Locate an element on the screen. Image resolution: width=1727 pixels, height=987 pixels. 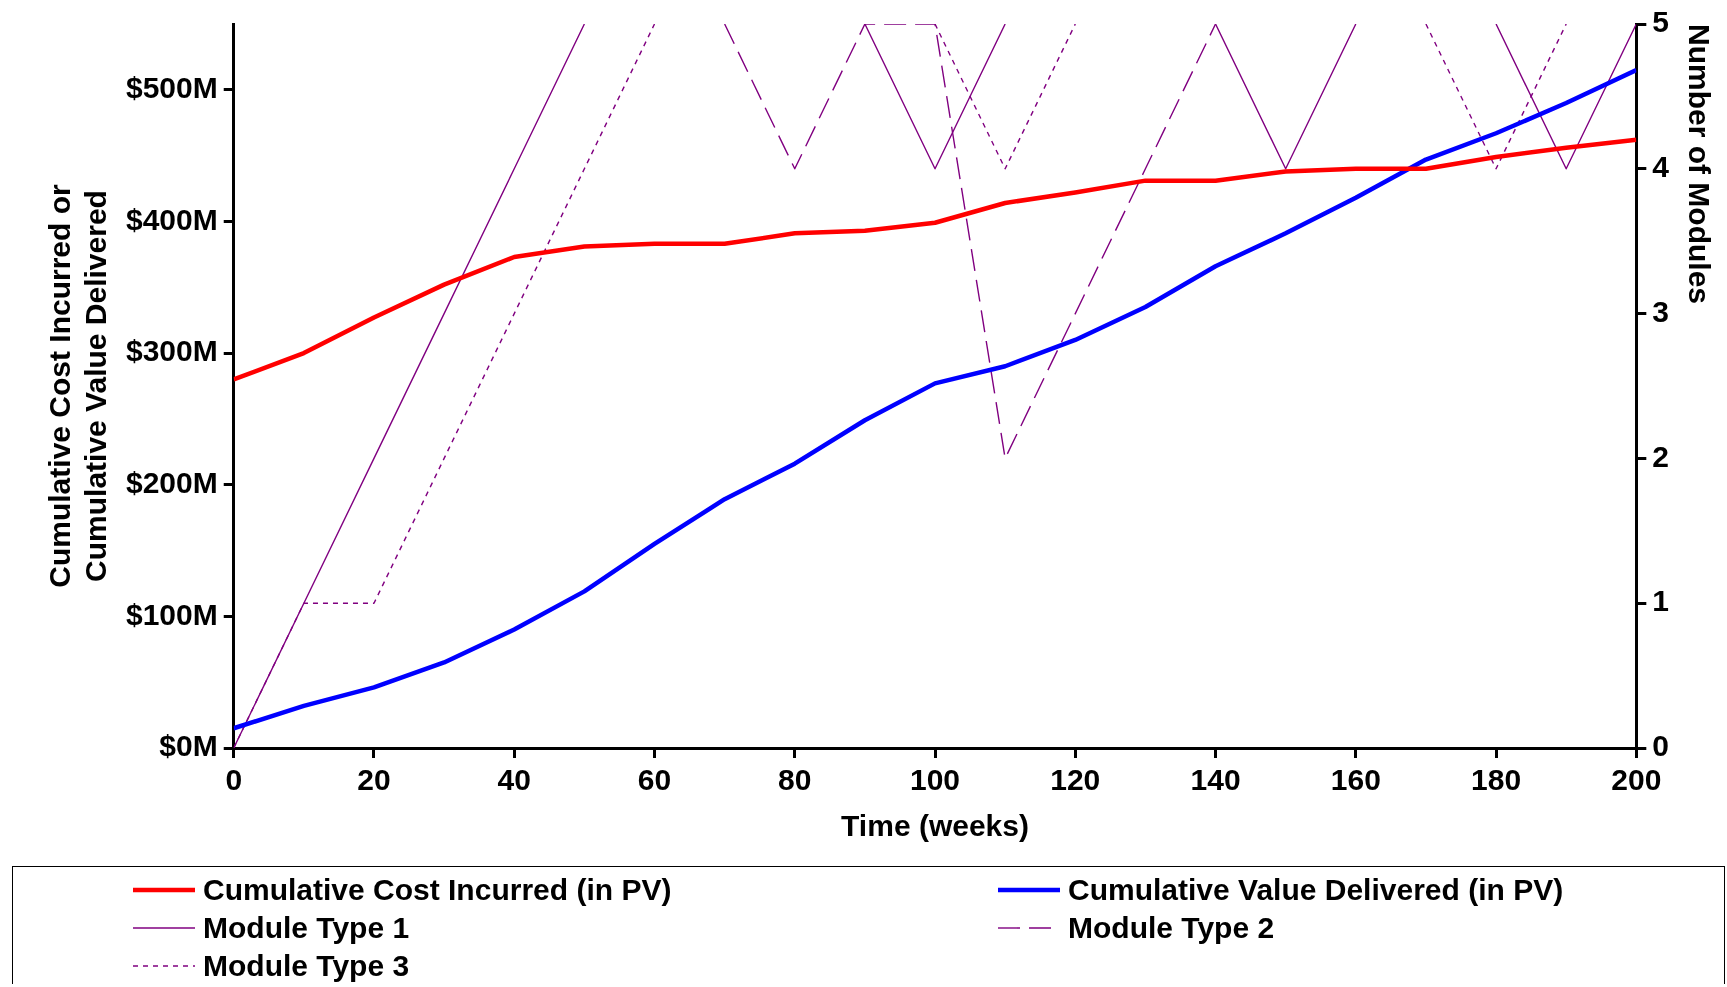
y-tick-label: $400M is located at coordinates (171, 219).